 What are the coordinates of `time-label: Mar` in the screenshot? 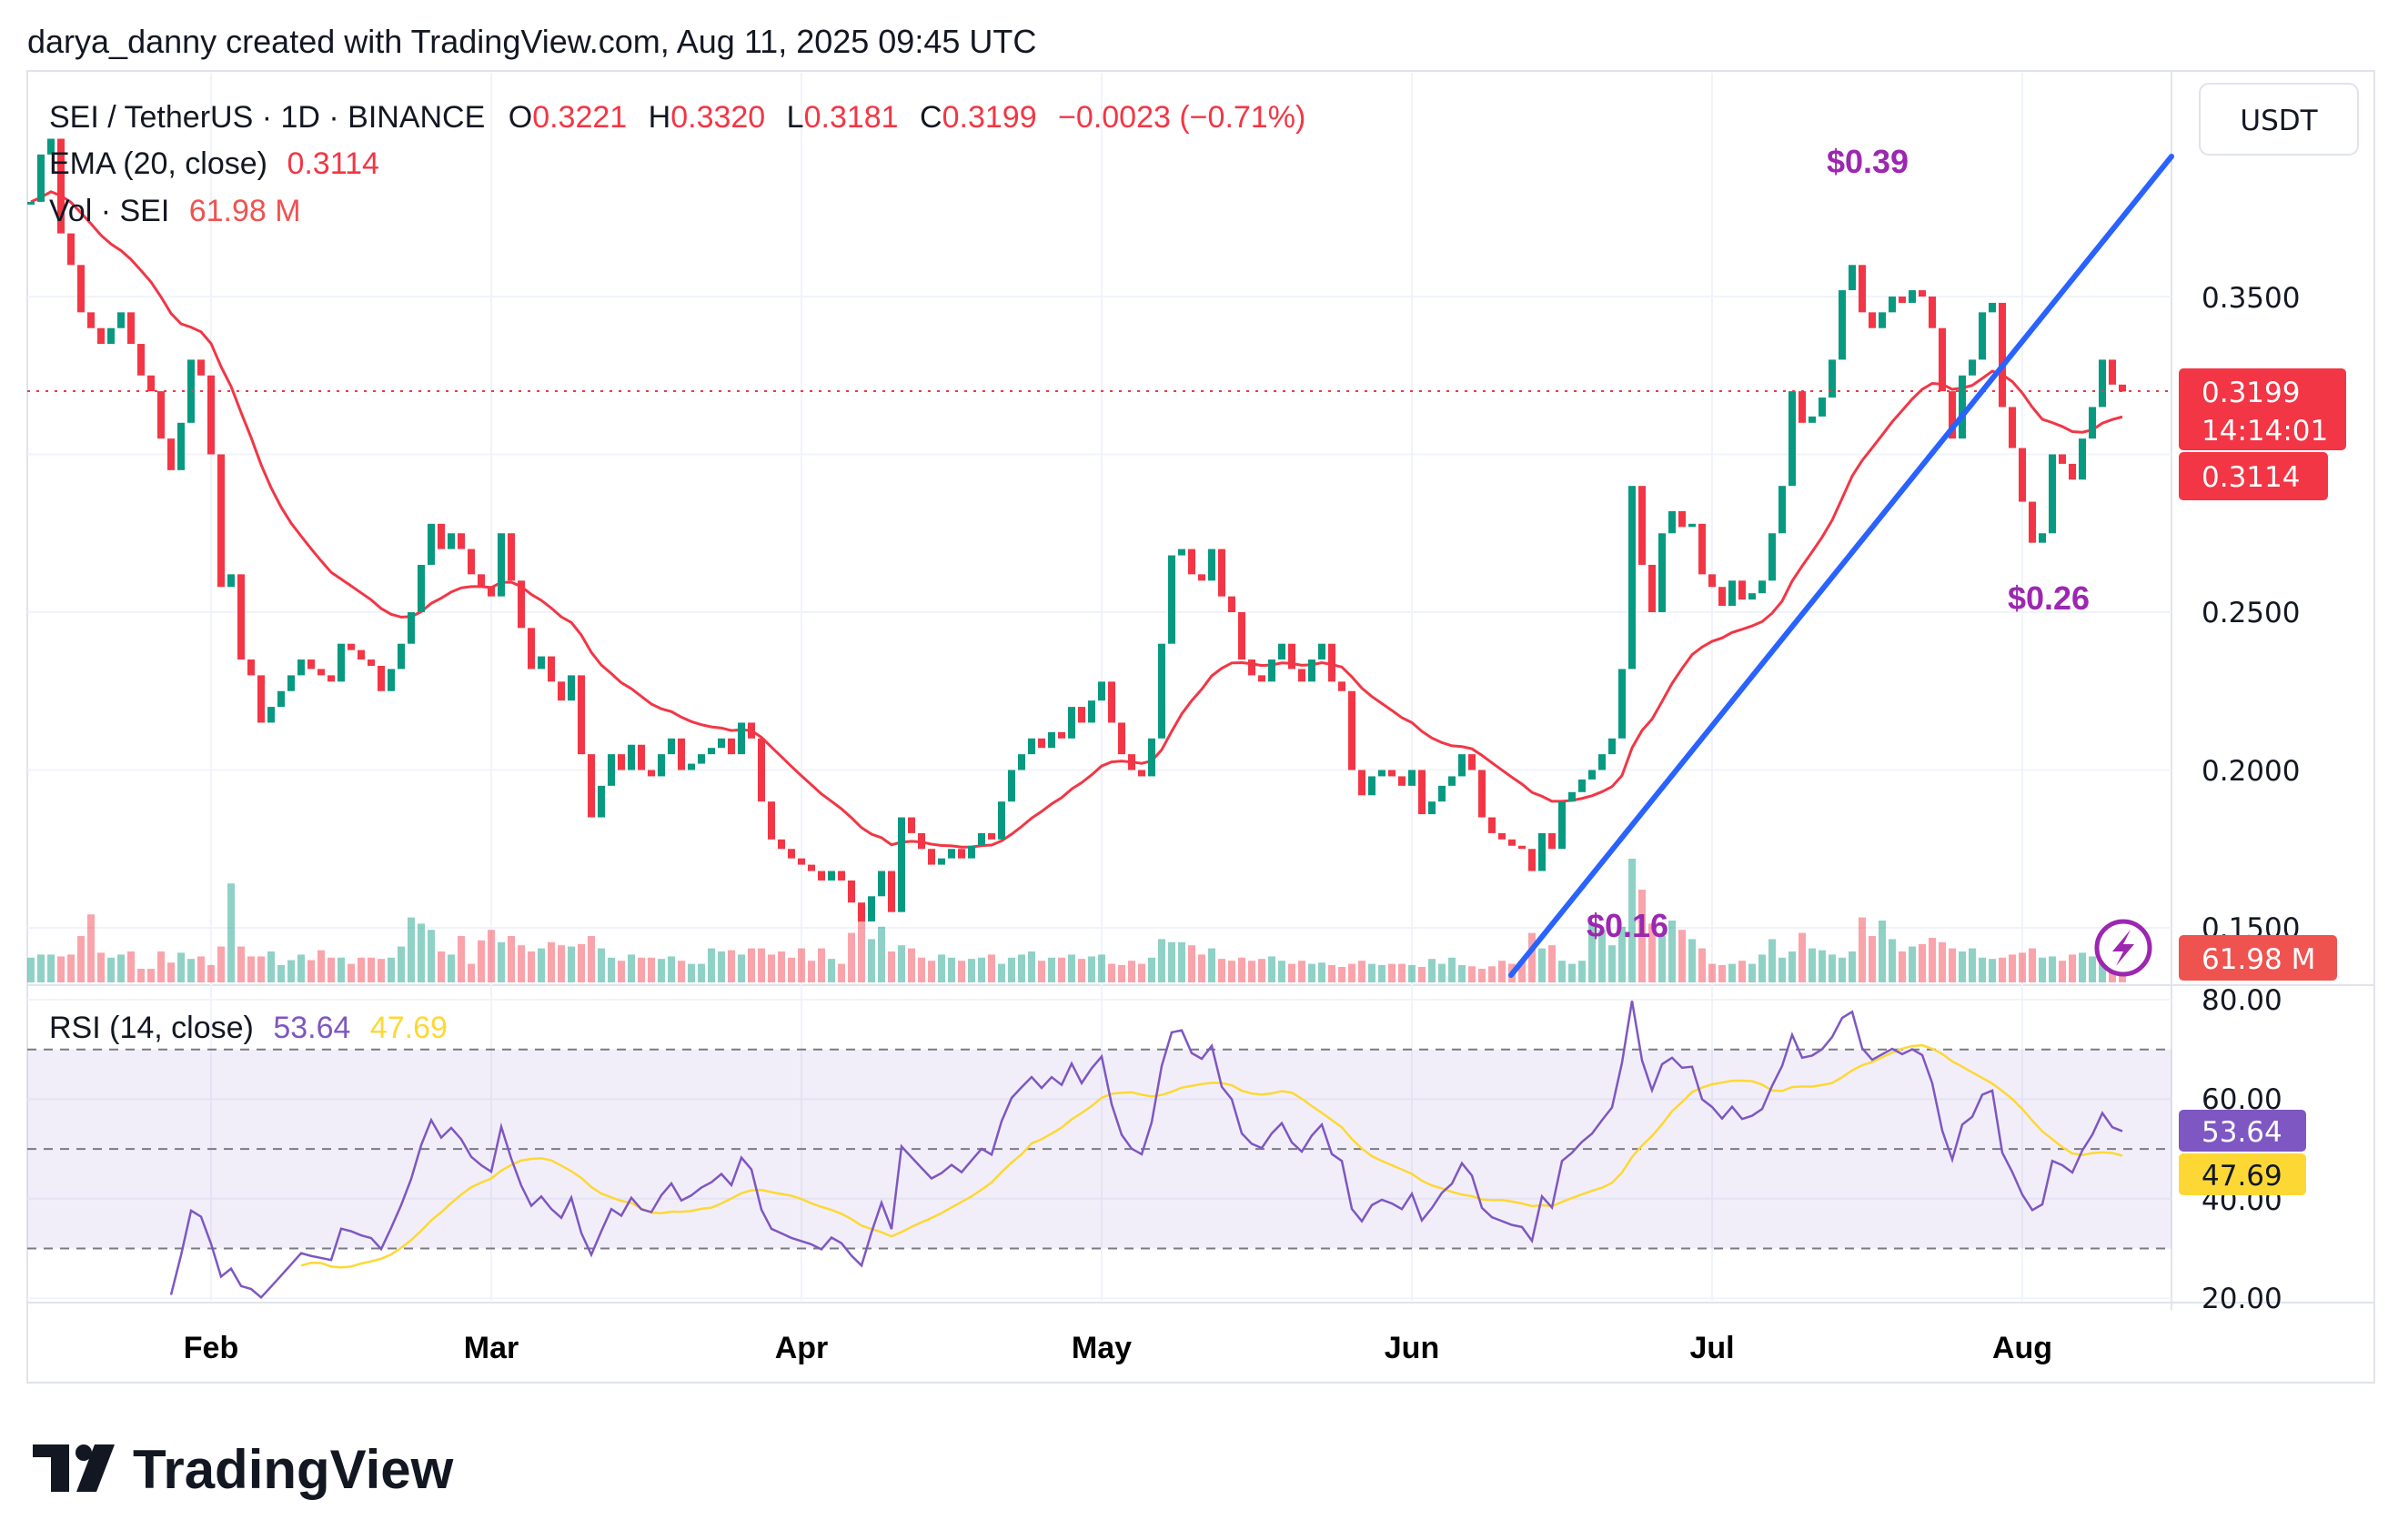 It's located at (491, 1348).